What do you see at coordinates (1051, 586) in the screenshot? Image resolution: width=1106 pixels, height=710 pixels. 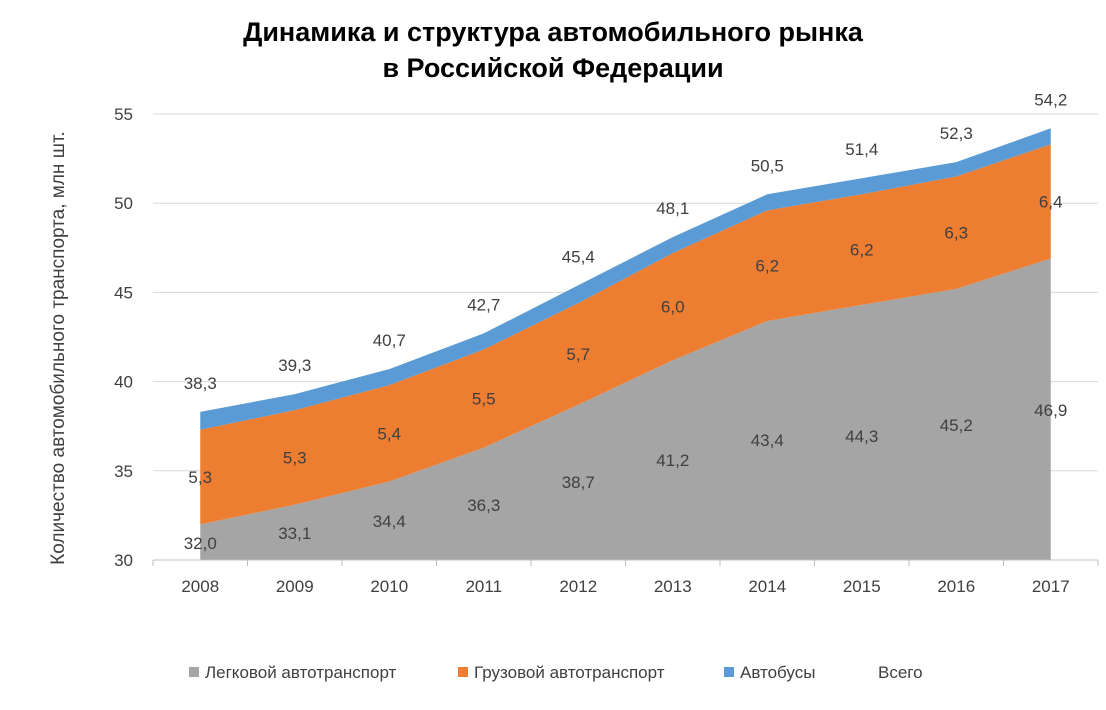 I see `x-tick-label: 2017` at bounding box center [1051, 586].